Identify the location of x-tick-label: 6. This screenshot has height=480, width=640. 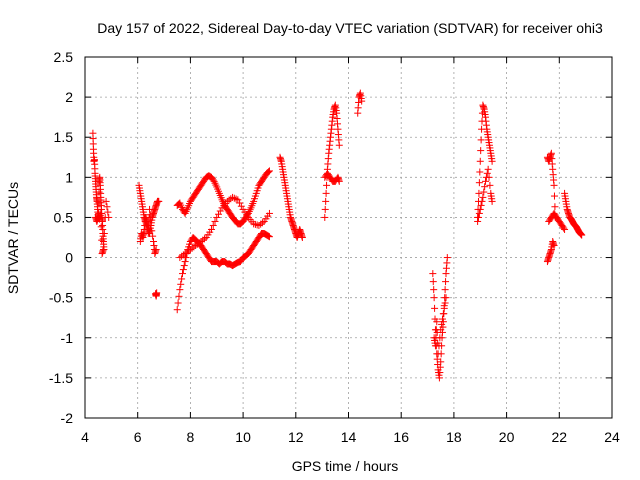
(138, 437).